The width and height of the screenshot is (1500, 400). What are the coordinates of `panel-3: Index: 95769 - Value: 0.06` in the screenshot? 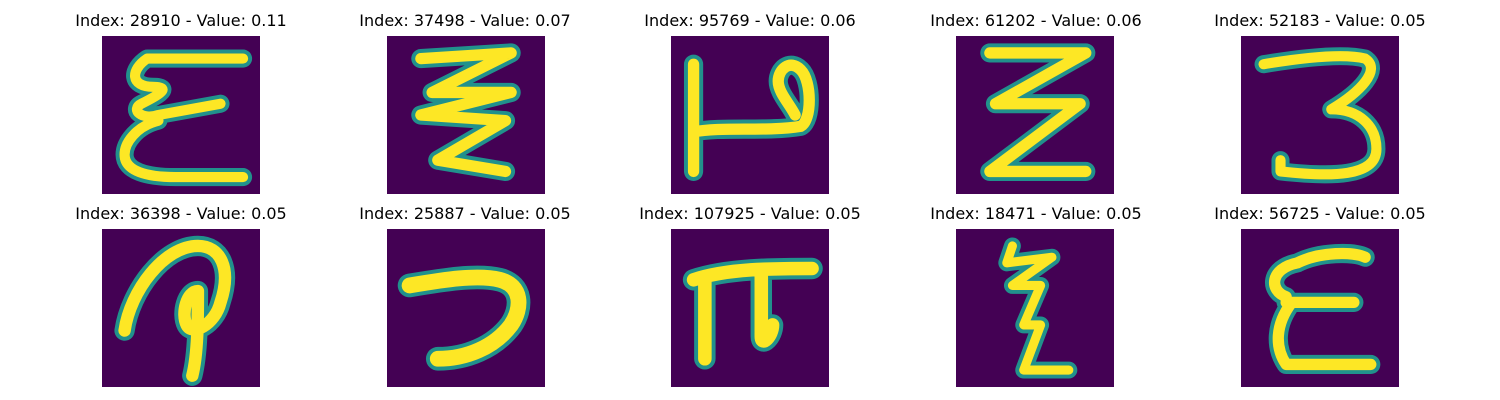 It's located at (750, 102).